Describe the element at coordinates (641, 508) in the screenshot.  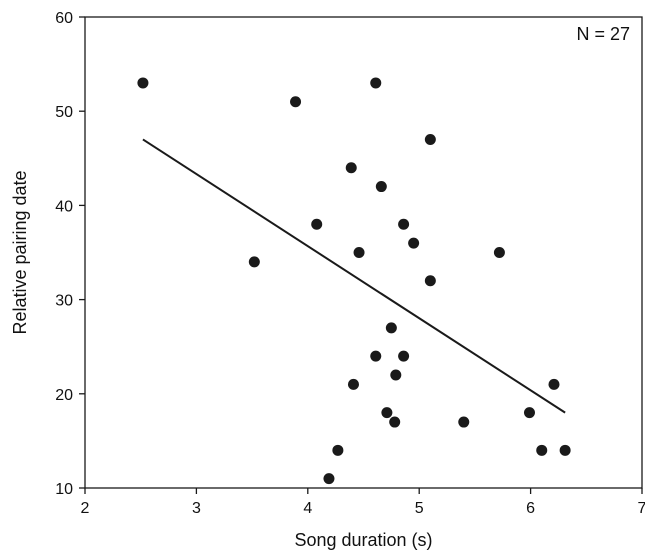
I see `x-tick-label: 7` at that location.